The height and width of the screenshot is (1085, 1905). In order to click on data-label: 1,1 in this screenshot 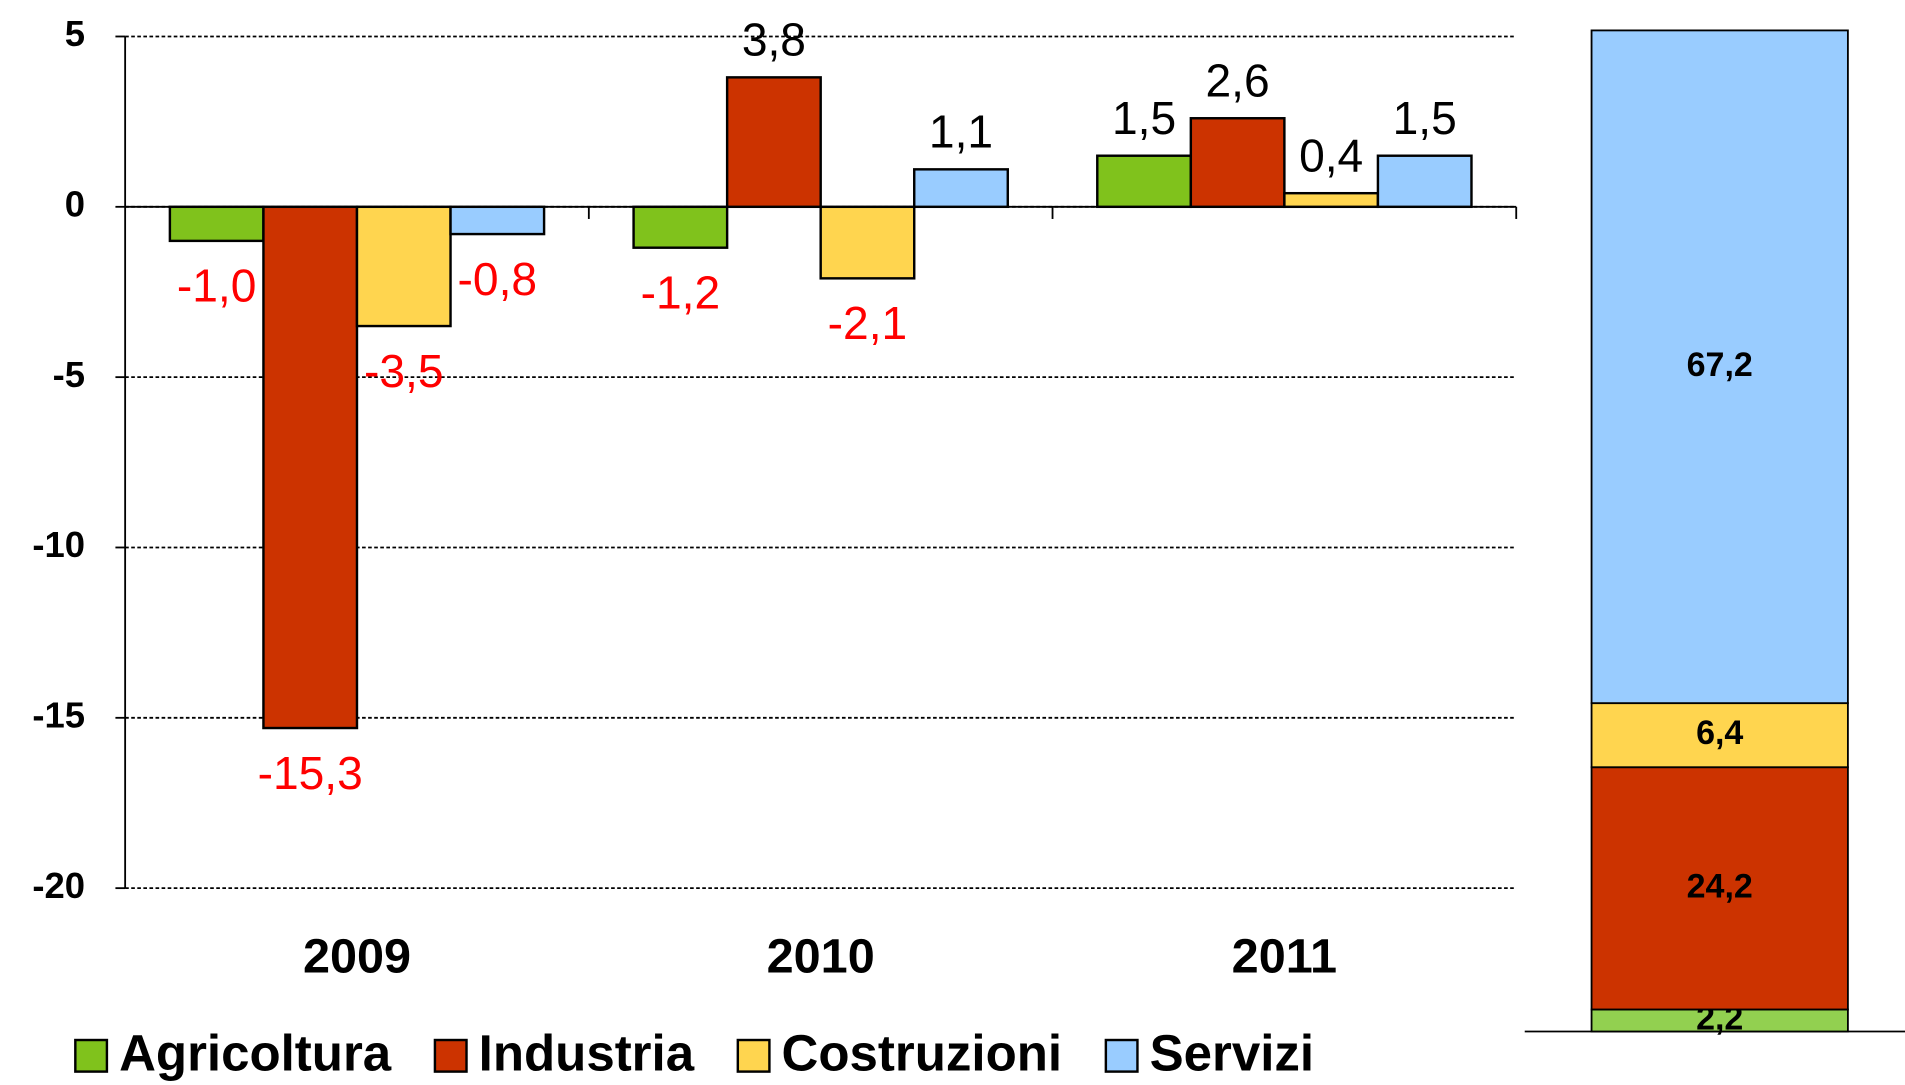, I will do `click(961, 132)`.